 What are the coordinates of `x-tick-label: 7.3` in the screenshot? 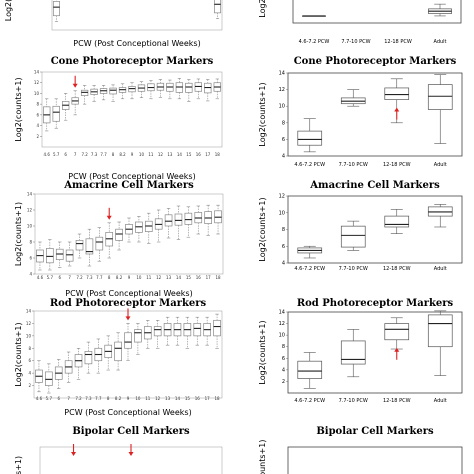 It's located at (94, 154).